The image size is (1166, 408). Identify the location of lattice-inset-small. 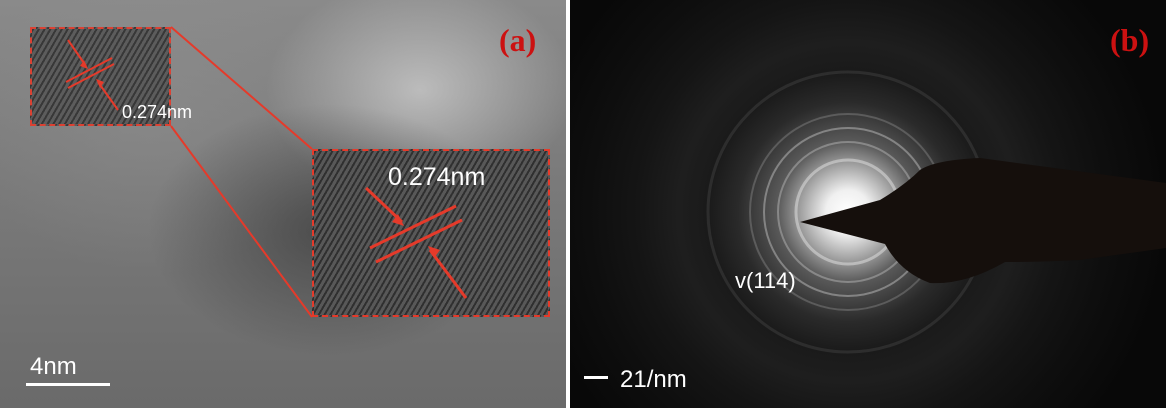
(100, 76).